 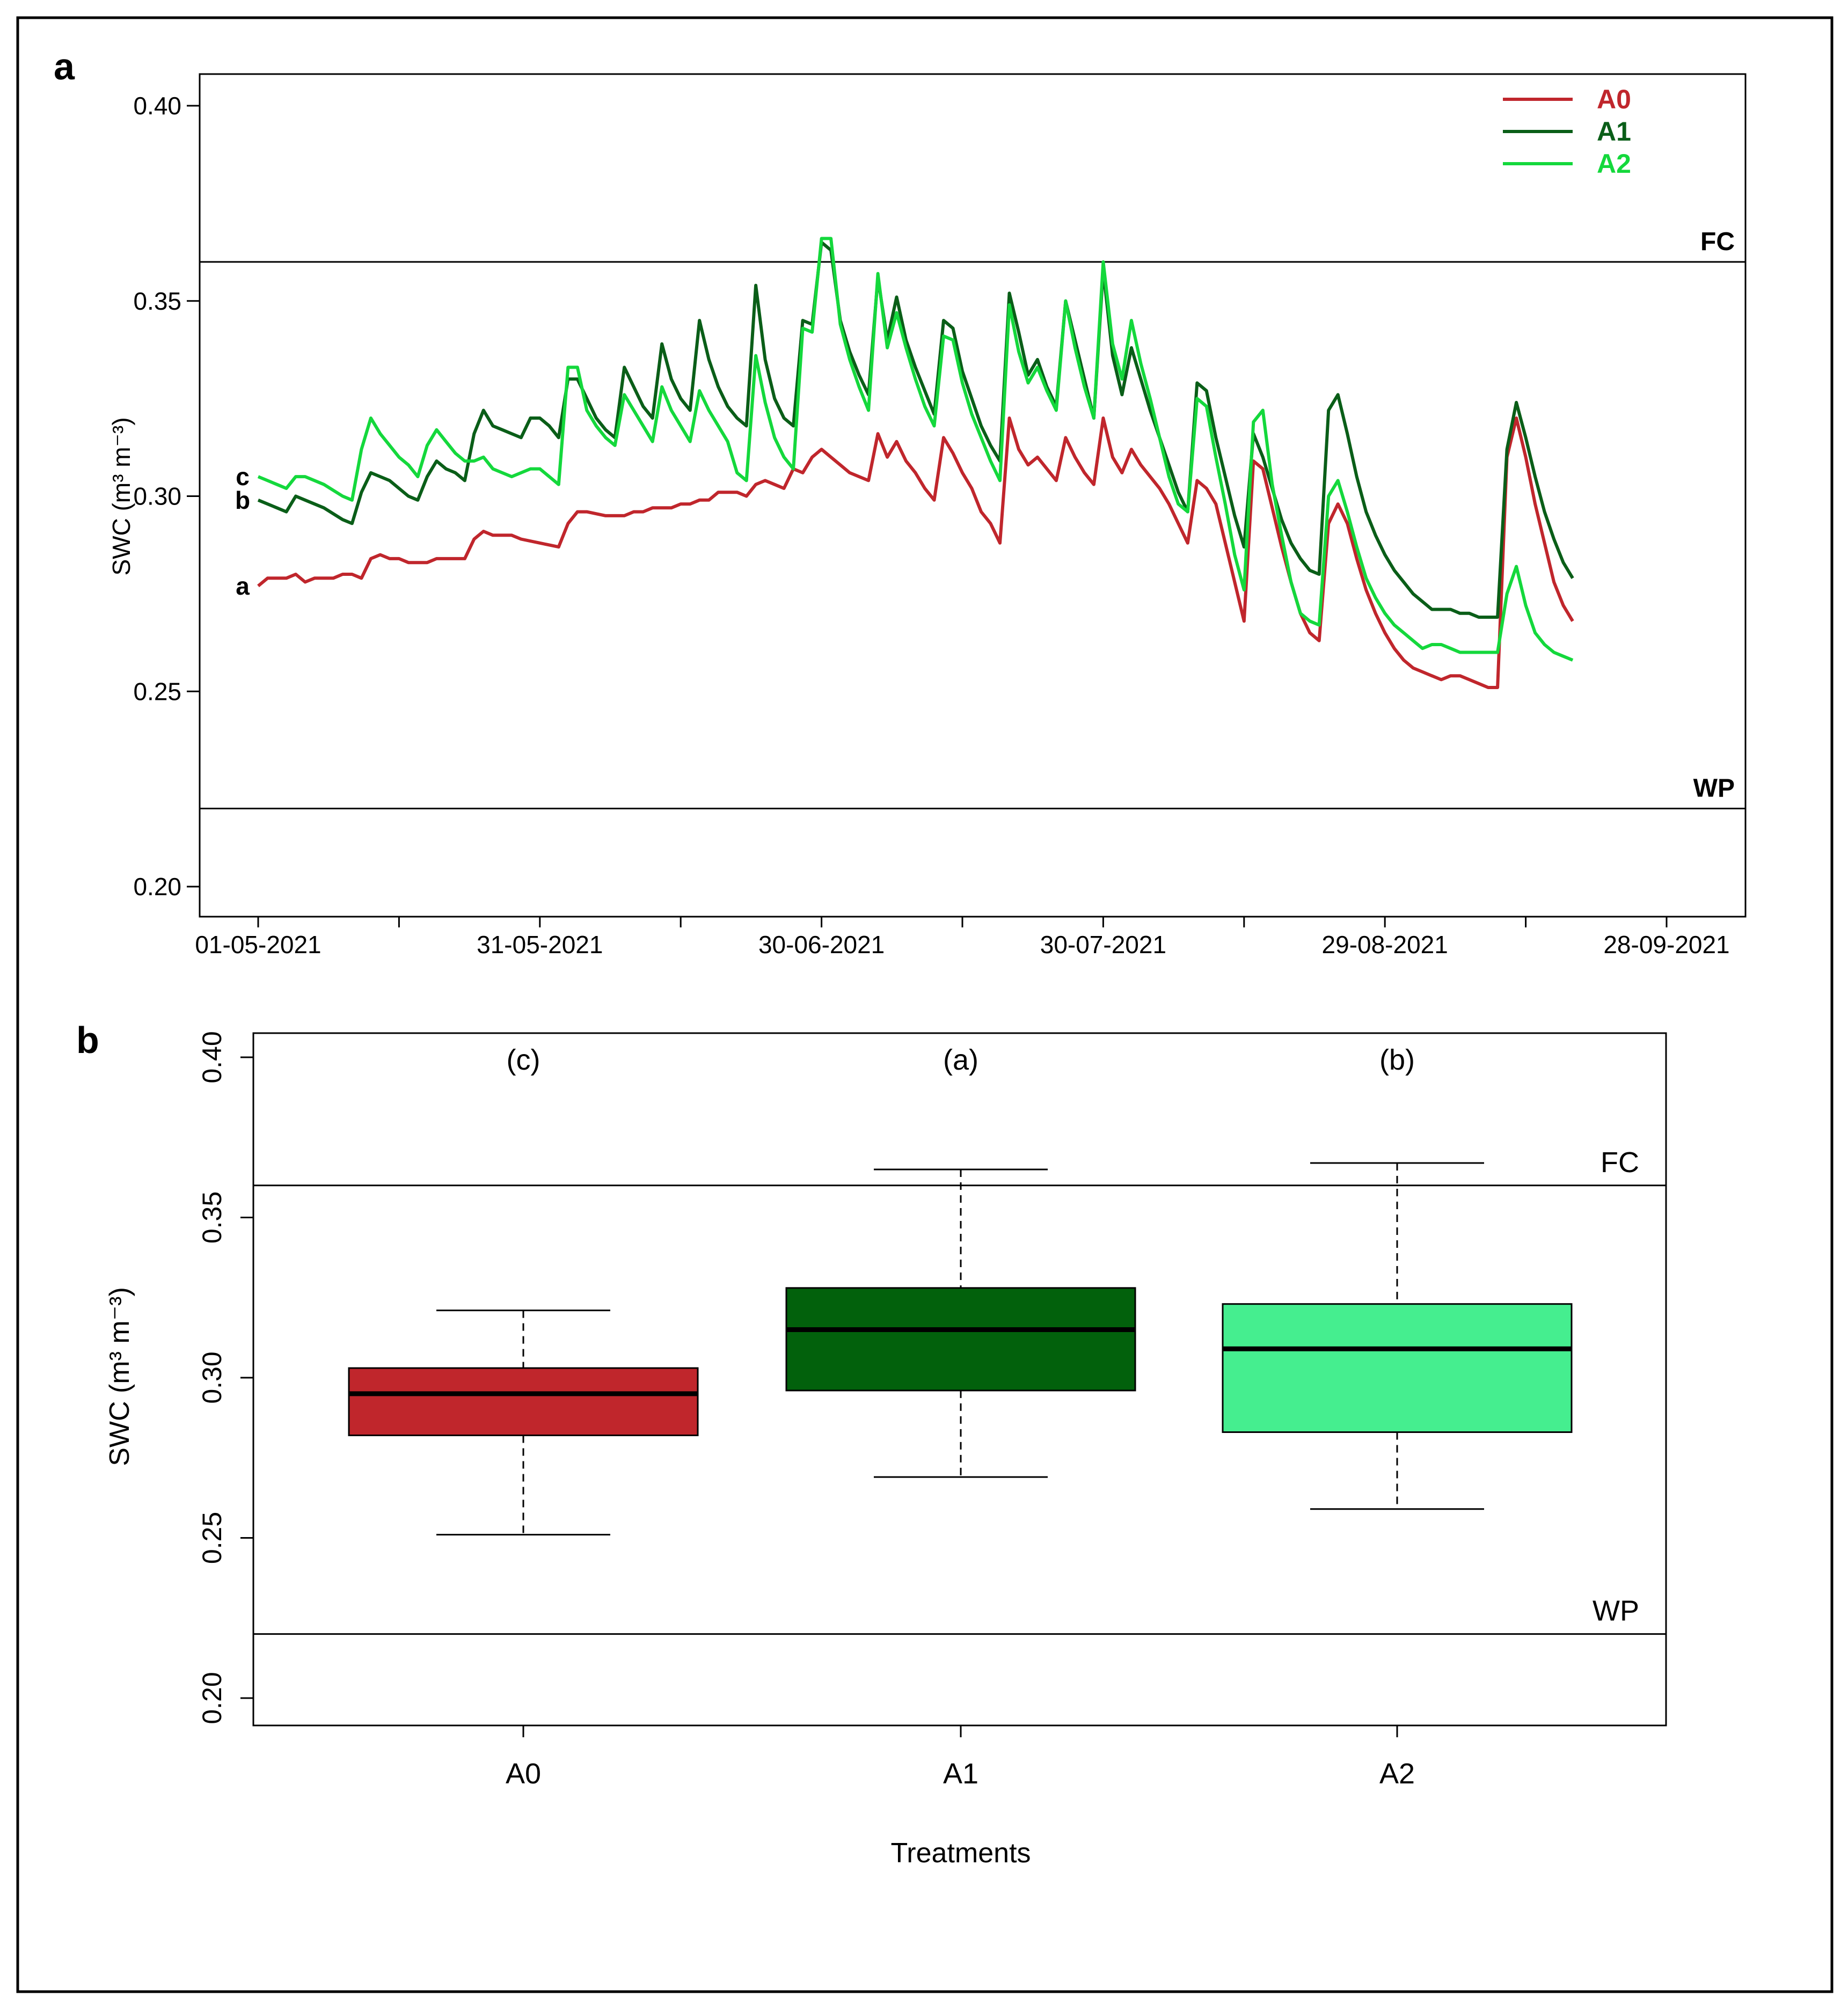 I want to click on series-line-a0, so click(x=915, y=552).